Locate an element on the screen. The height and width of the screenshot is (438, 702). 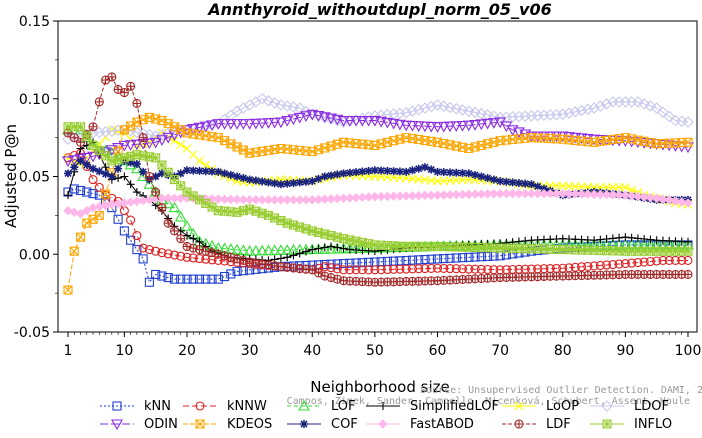
legend-marker-fastabod is located at coordinates (383, 424).